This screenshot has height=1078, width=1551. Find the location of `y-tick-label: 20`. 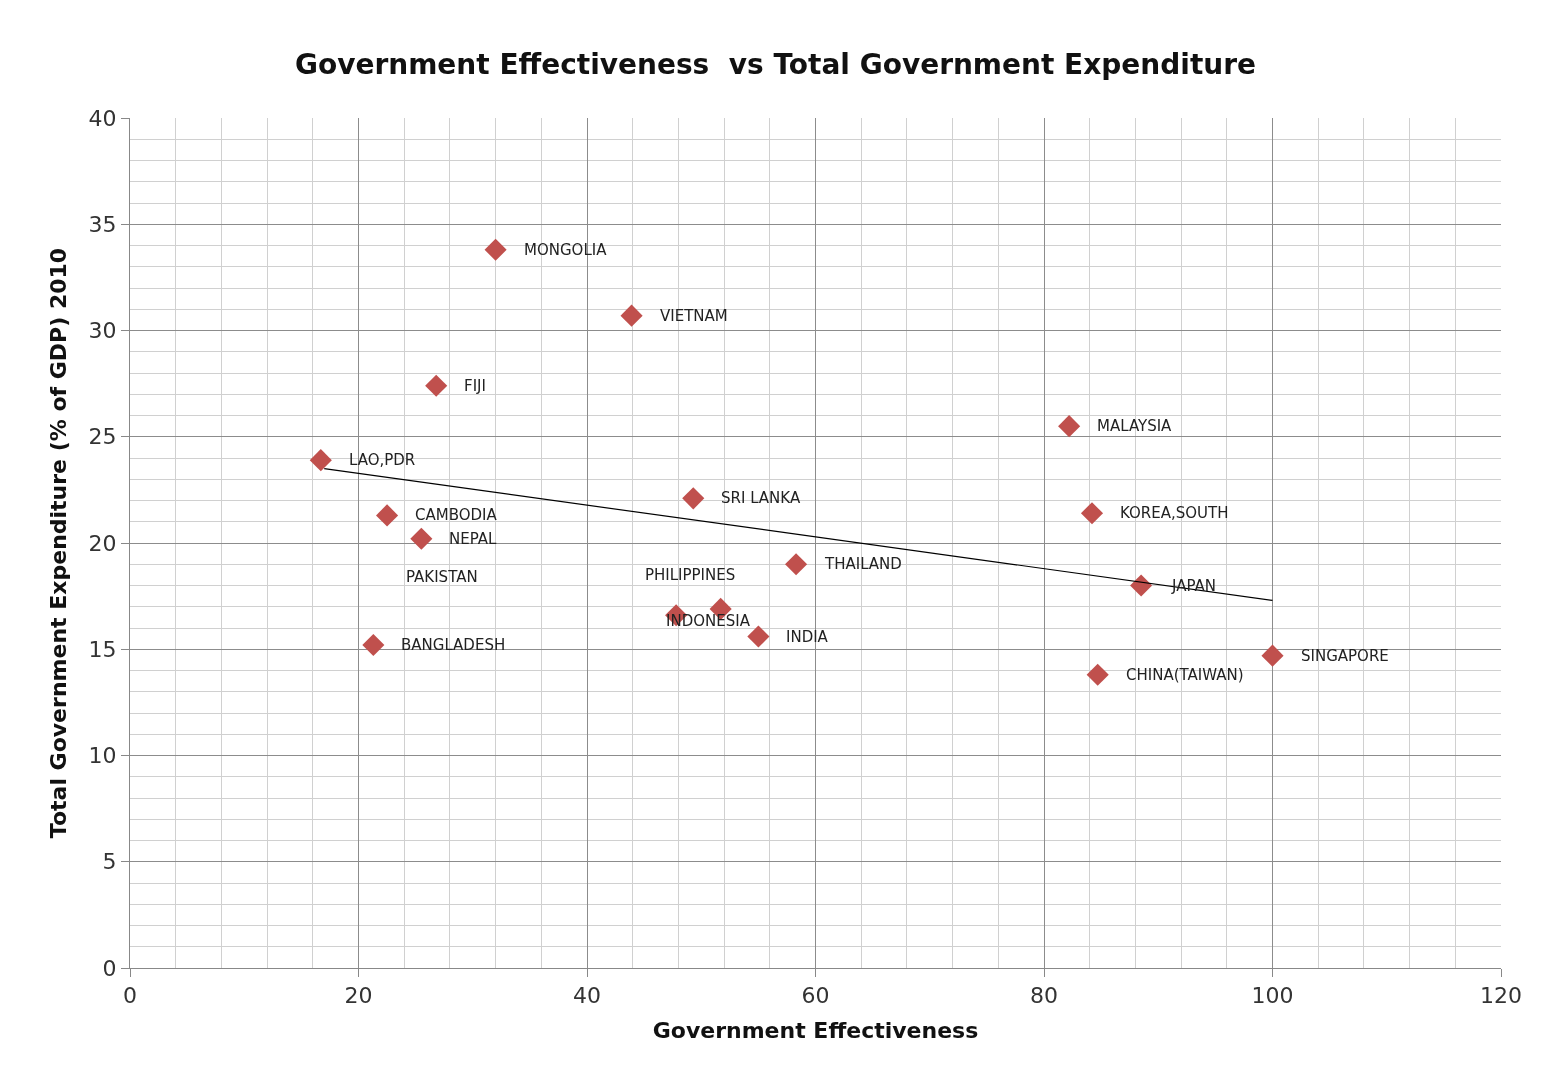

y-tick-label: 20 is located at coordinates (102, 543).